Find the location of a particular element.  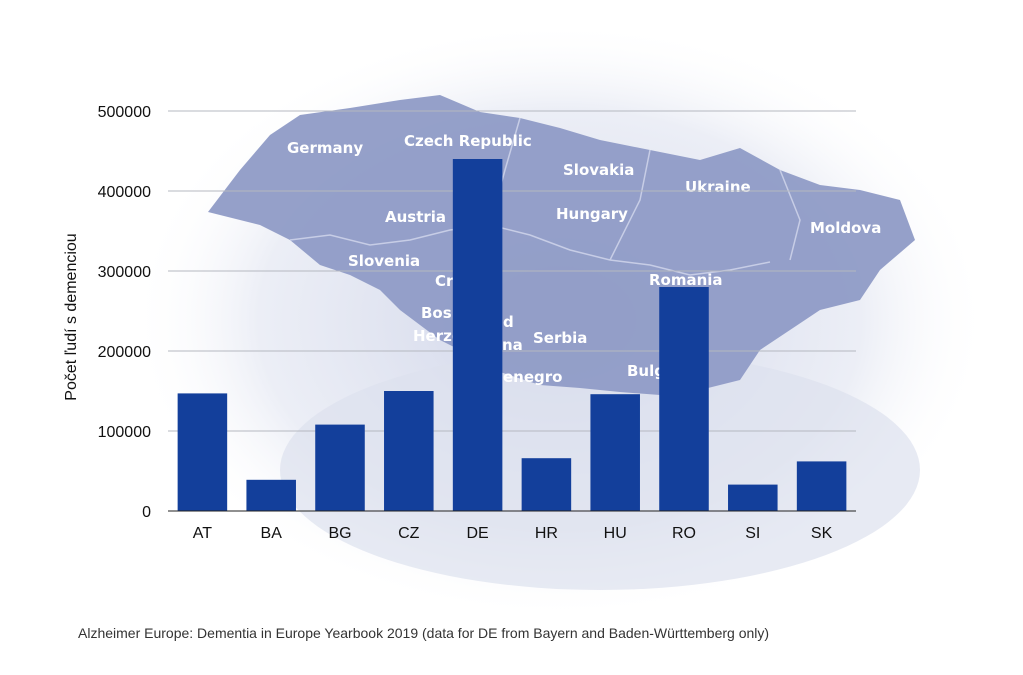

map-label: Hungary is located at coordinates (592, 214).